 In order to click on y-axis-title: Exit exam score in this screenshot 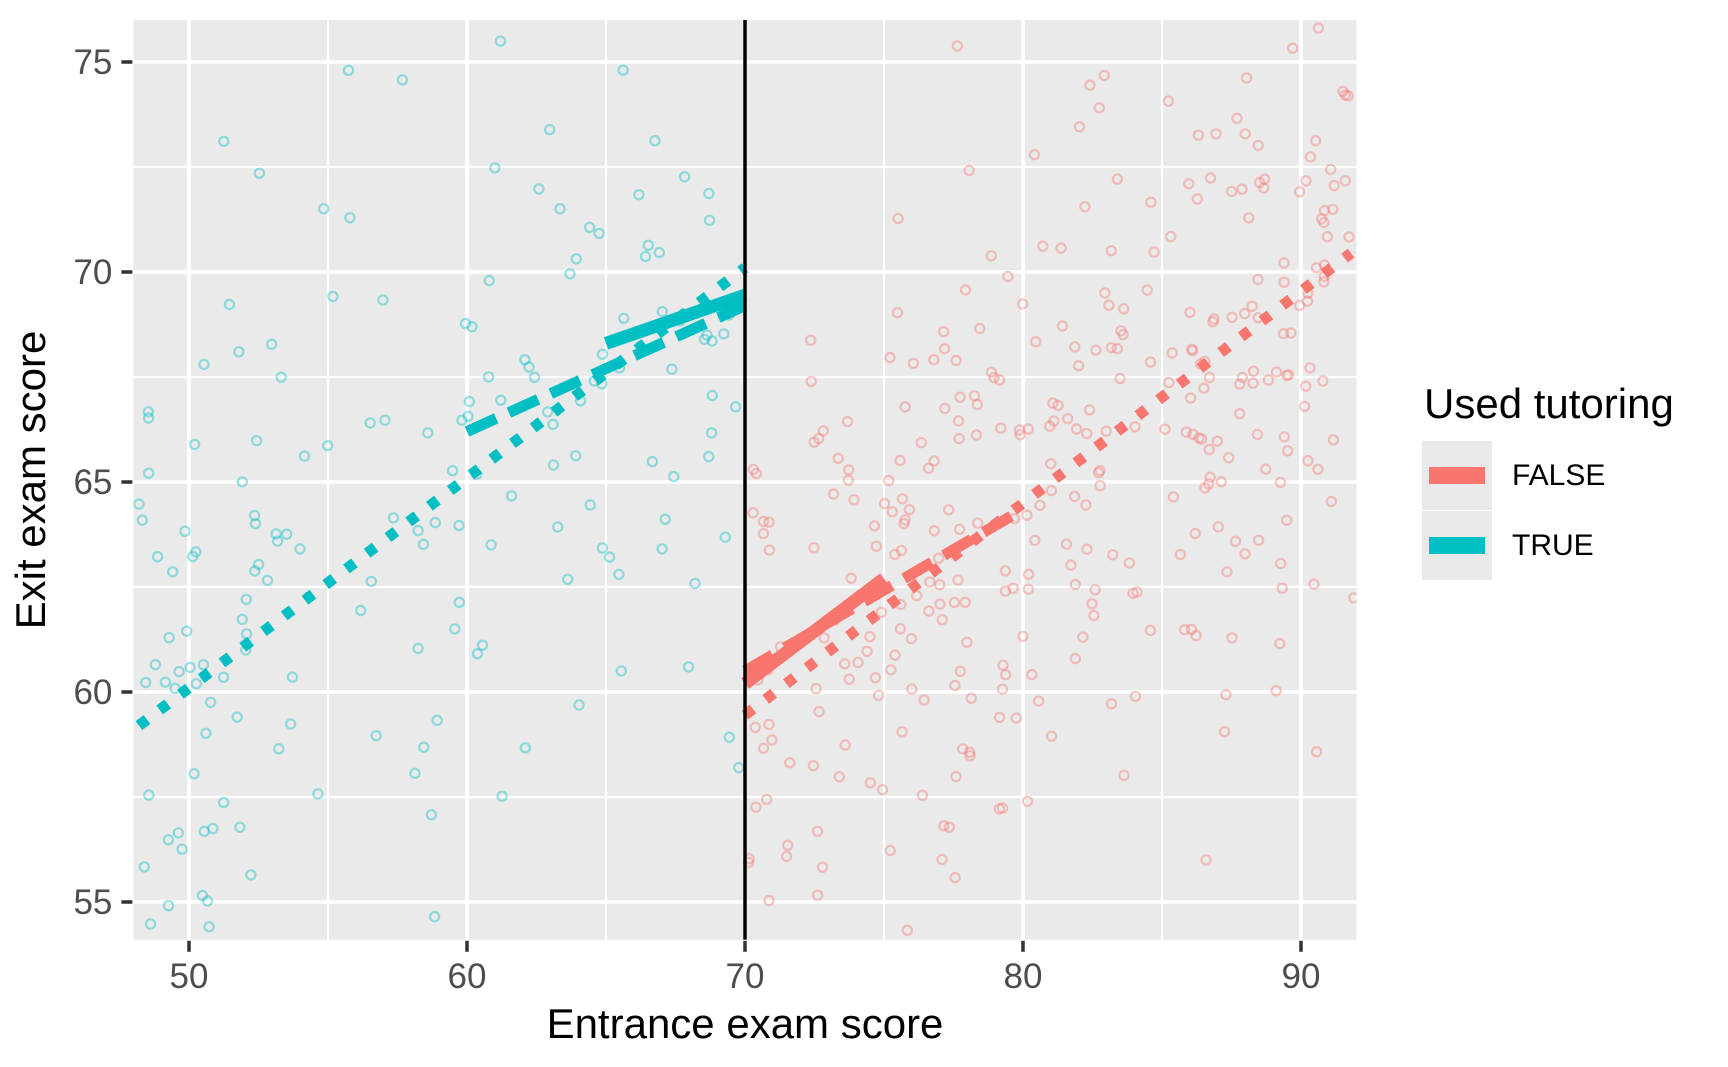, I will do `click(30, 480)`.